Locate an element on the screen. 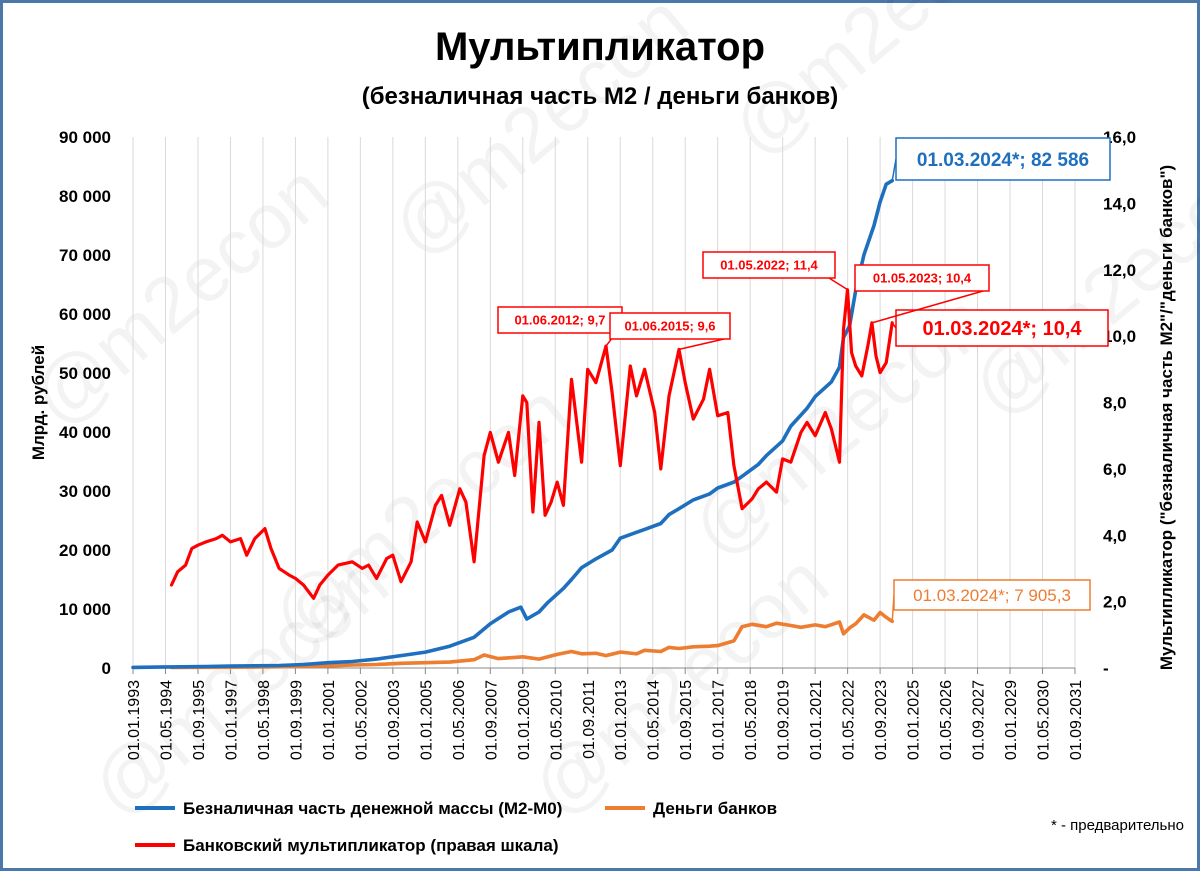 The image size is (1200, 871). x-tick-label: 01.01.2017 is located at coordinates (719, 720).